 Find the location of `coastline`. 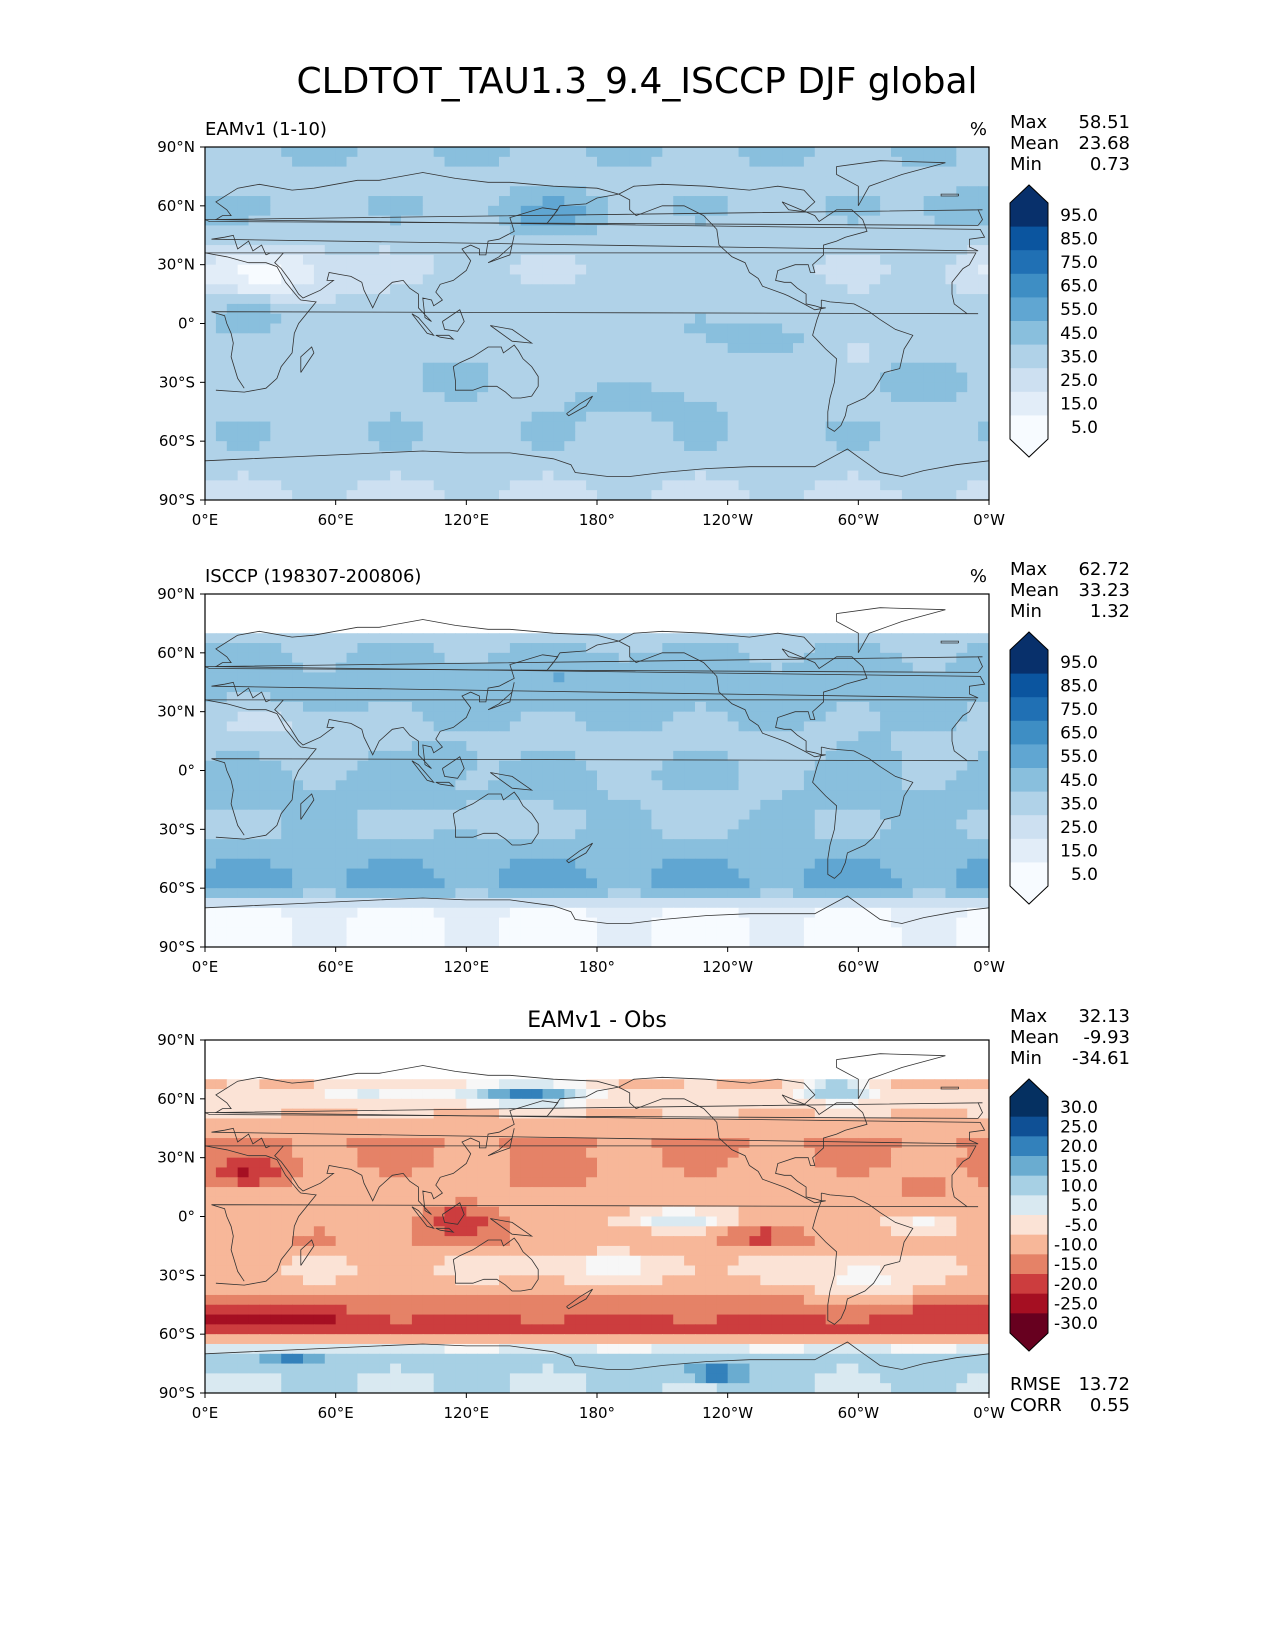

coastline is located at coordinates (445, 337).